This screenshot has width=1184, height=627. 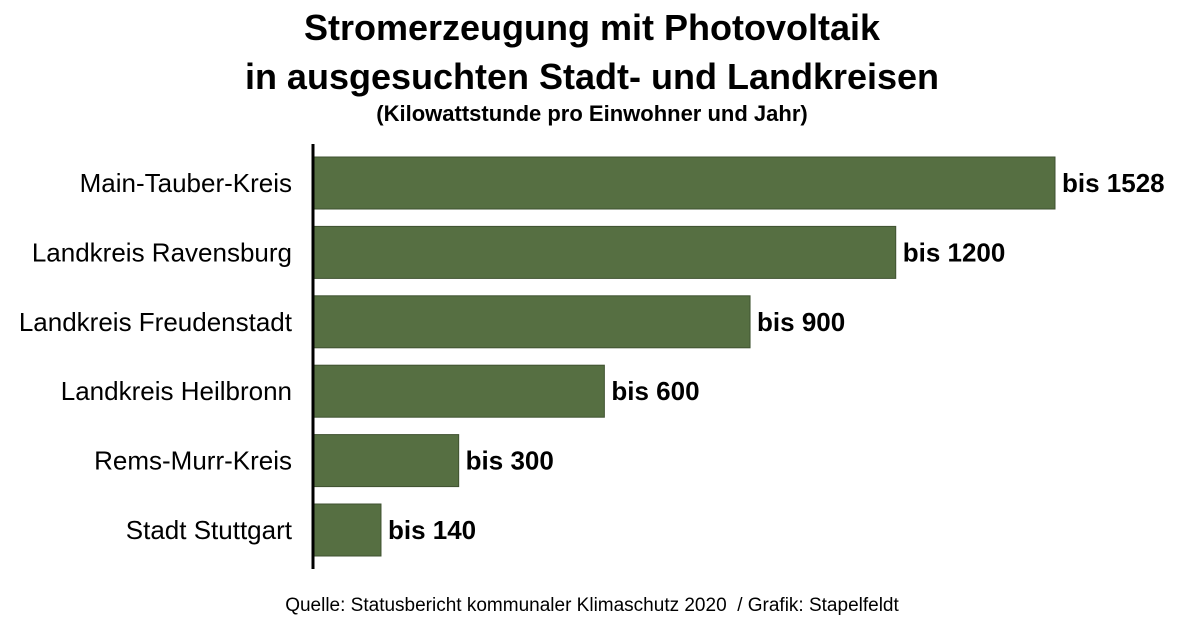 What do you see at coordinates (592, 27) in the screenshot?
I see `chart-title-line-1: Stromerzeugung mit Photovoltaik` at bounding box center [592, 27].